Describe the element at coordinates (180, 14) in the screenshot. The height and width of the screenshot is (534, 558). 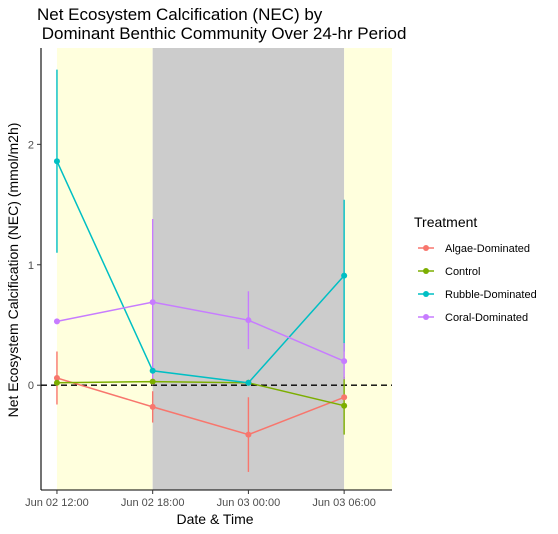
I see `chart-title-line-1: Net Ecosystem Calcification (NEC) by` at that location.